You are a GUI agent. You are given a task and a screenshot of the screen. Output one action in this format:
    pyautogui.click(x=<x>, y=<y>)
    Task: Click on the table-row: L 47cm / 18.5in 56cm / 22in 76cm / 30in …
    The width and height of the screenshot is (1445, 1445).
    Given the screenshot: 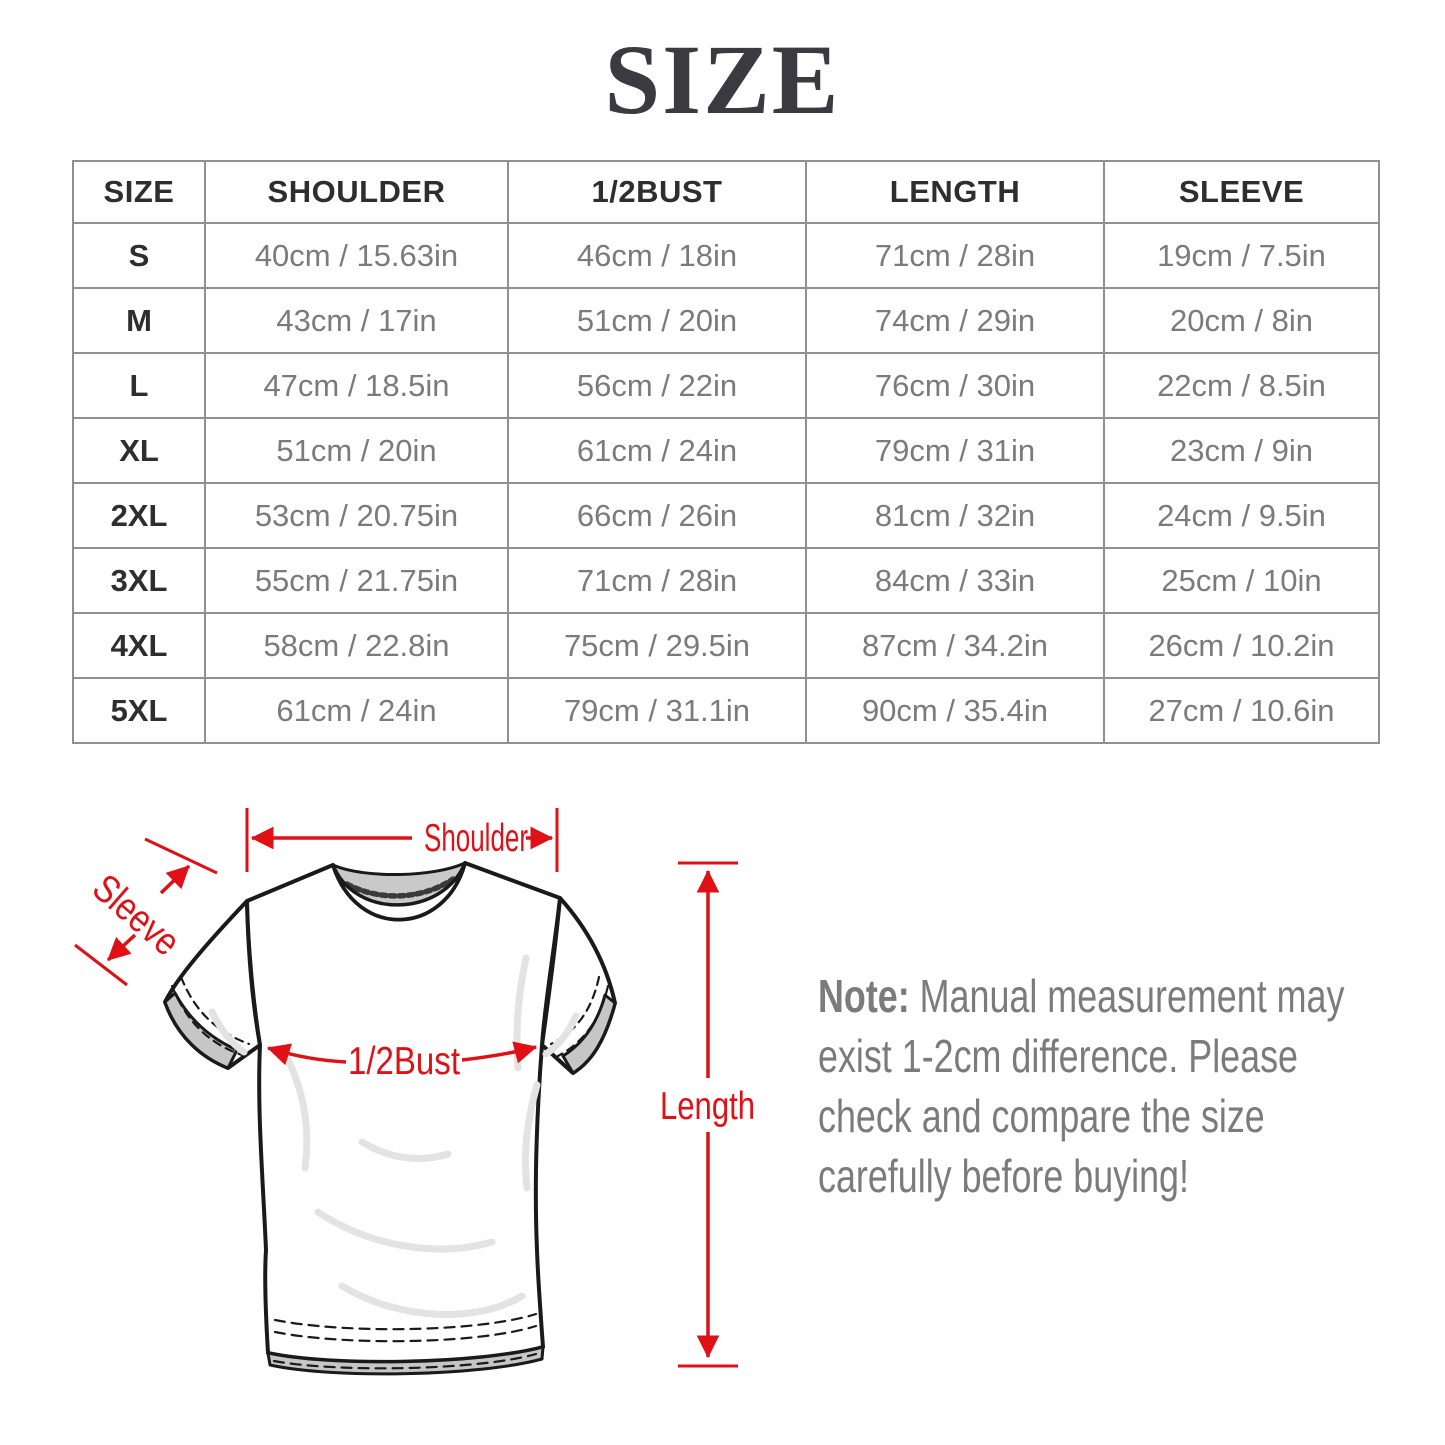 What is the action you would take?
    pyautogui.click(x=726, y=385)
    